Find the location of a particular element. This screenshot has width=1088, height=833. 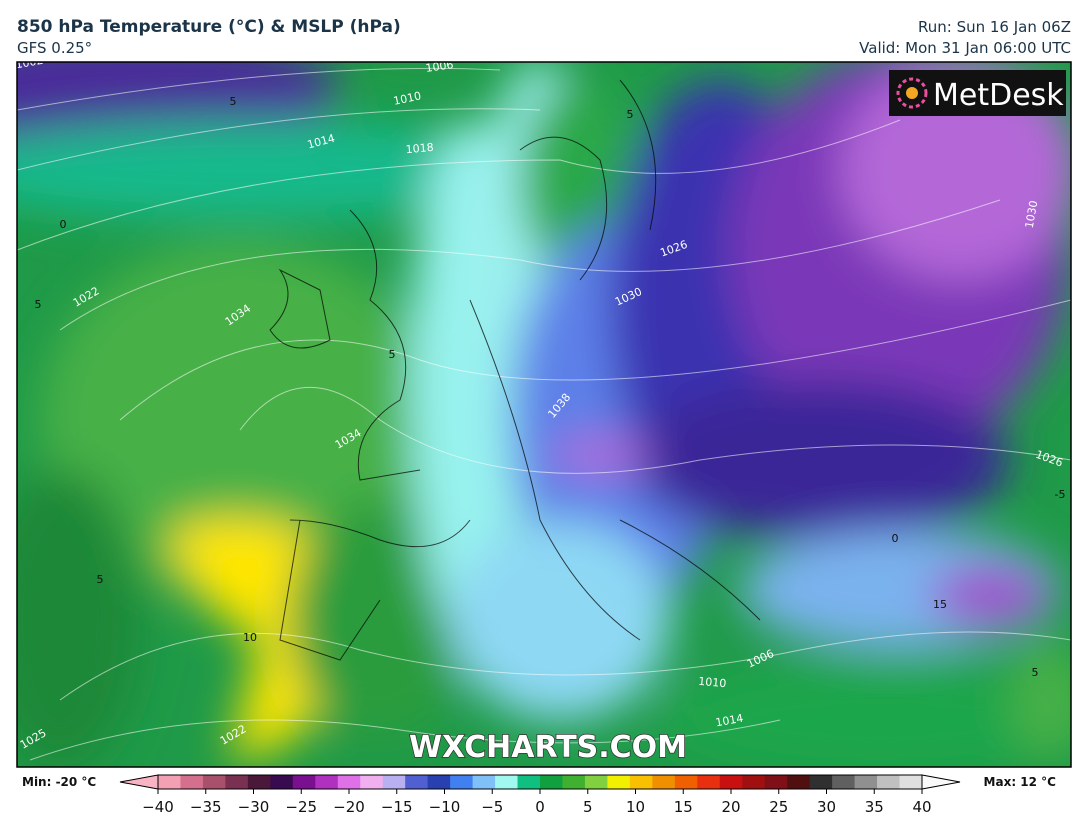

colorbar-tick-label: 20 is located at coordinates (730, 807).